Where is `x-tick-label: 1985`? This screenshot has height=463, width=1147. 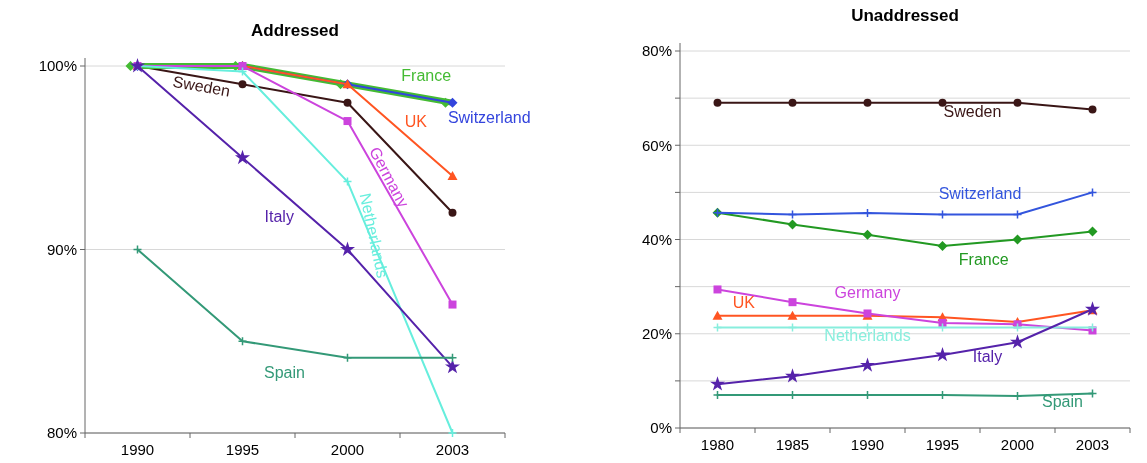
x-tick-label: 1985 is located at coordinates (792, 444).